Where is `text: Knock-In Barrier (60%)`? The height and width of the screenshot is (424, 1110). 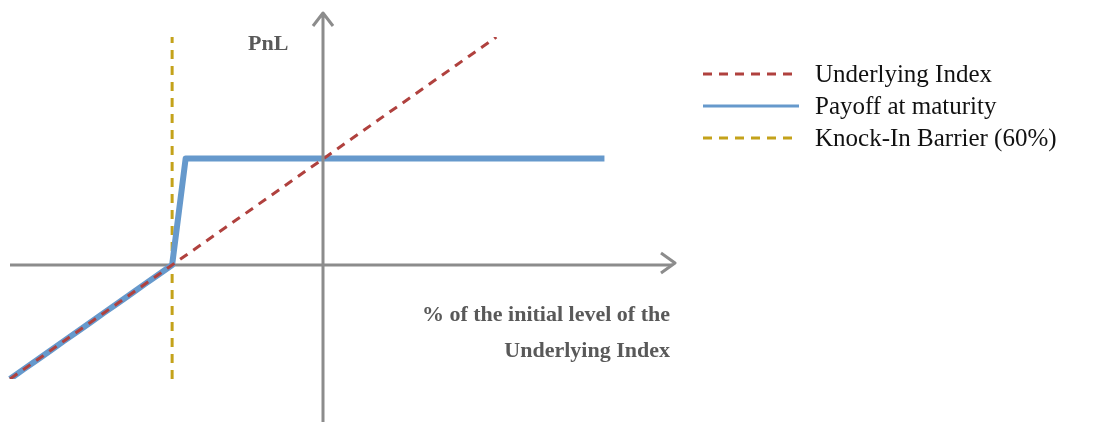 text: Knock-In Barrier (60%) is located at coordinates (936, 137).